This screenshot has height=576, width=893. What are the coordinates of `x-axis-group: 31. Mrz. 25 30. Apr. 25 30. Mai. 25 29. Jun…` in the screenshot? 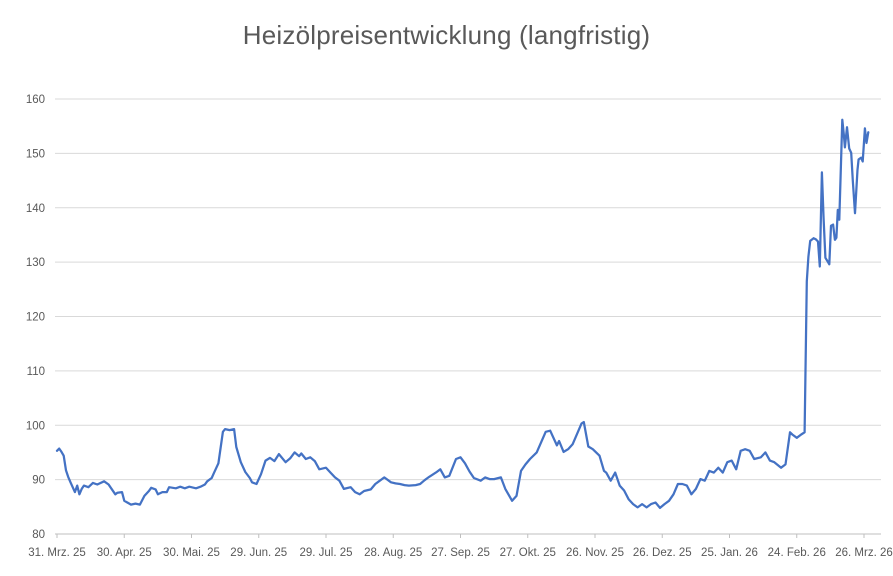 It's located at (460, 546).